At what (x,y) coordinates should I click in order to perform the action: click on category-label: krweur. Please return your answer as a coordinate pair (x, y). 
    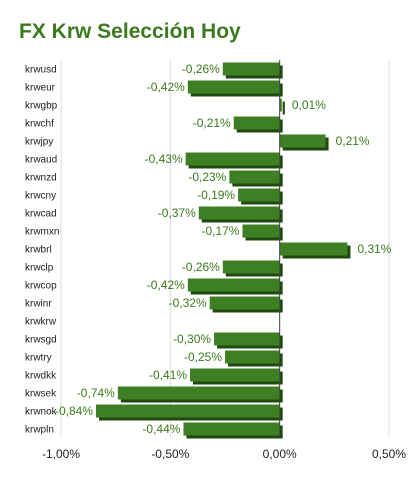
    Looking at the image, I should click on (40, 88).